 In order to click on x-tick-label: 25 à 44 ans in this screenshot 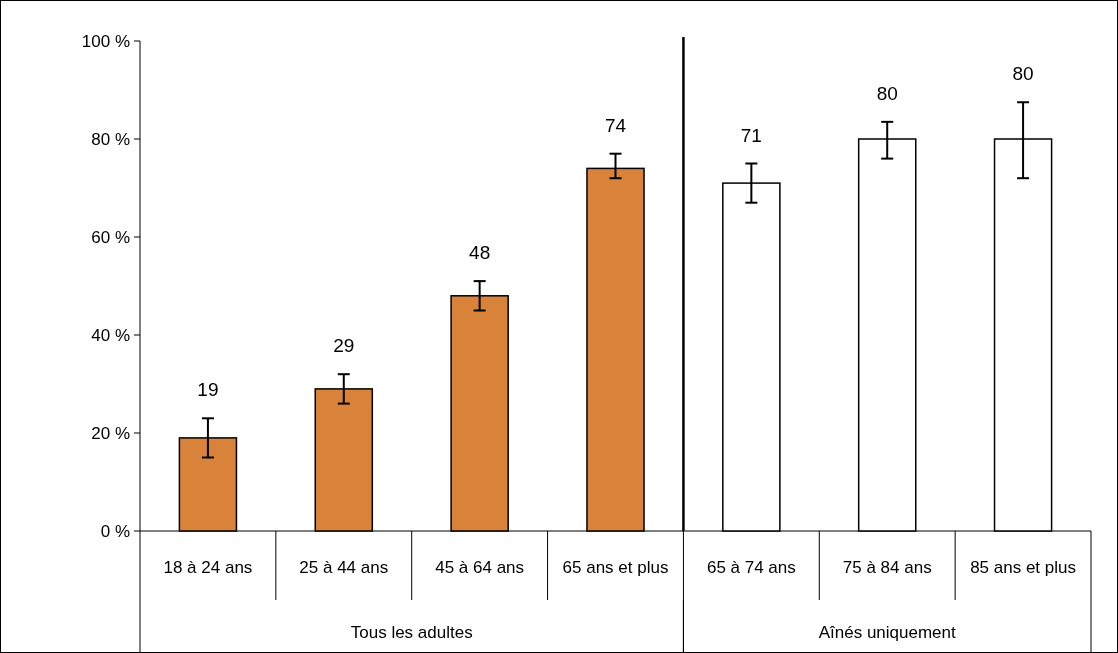, I will do `click(344, 567)`.